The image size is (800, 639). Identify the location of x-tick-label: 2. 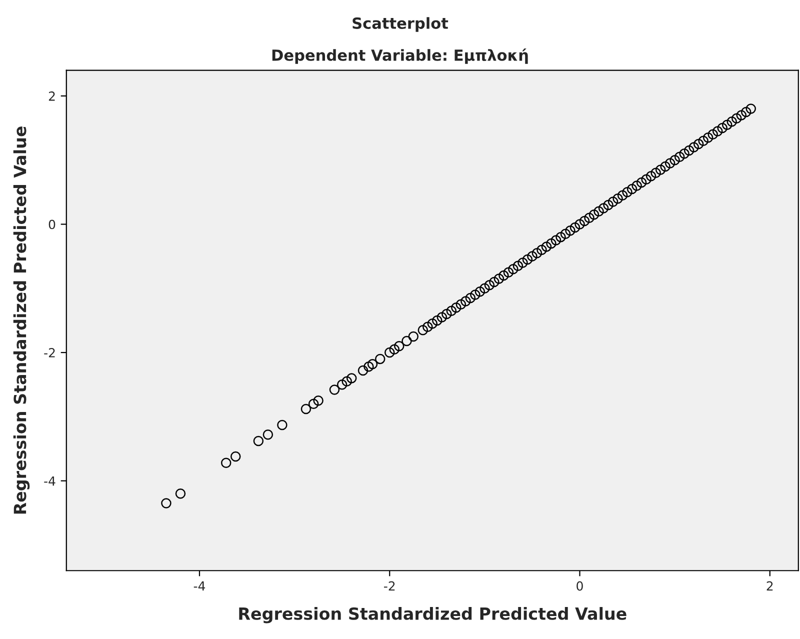
(769, 586).